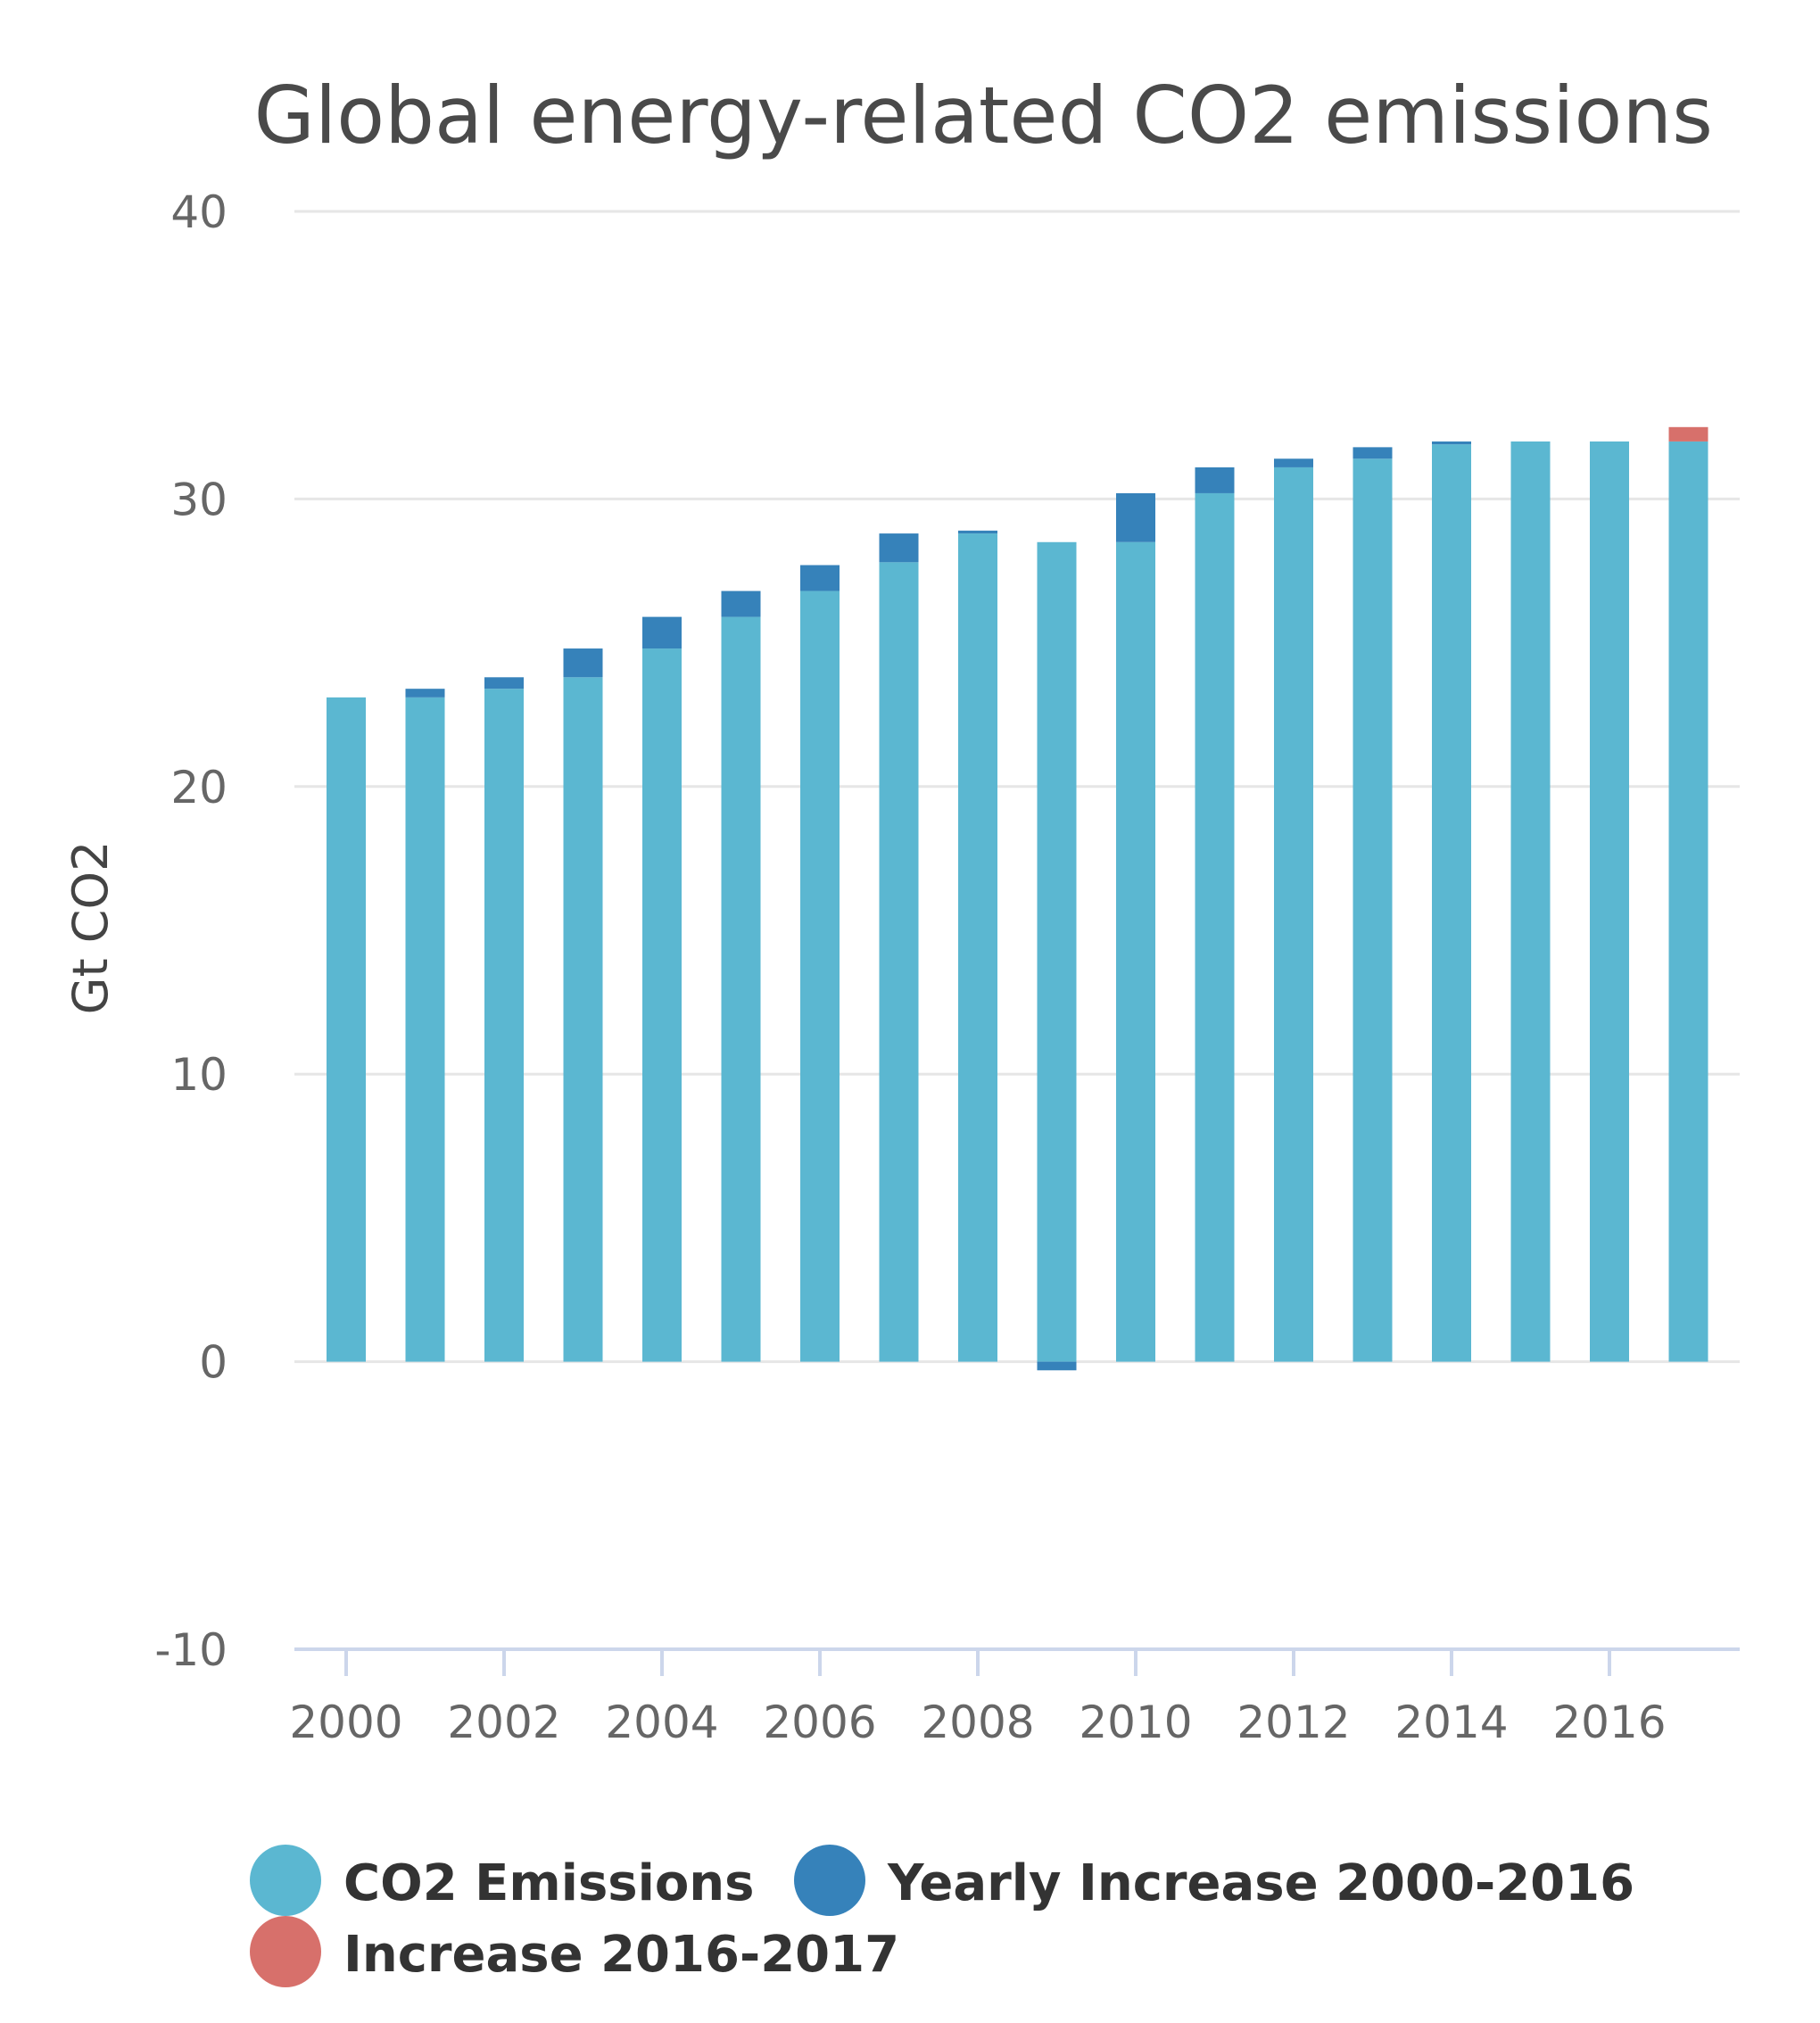 The height and width of the screenshot is (2023, 1820). I want to click on bar-yearly-increase-2013, so click(1373, 453).